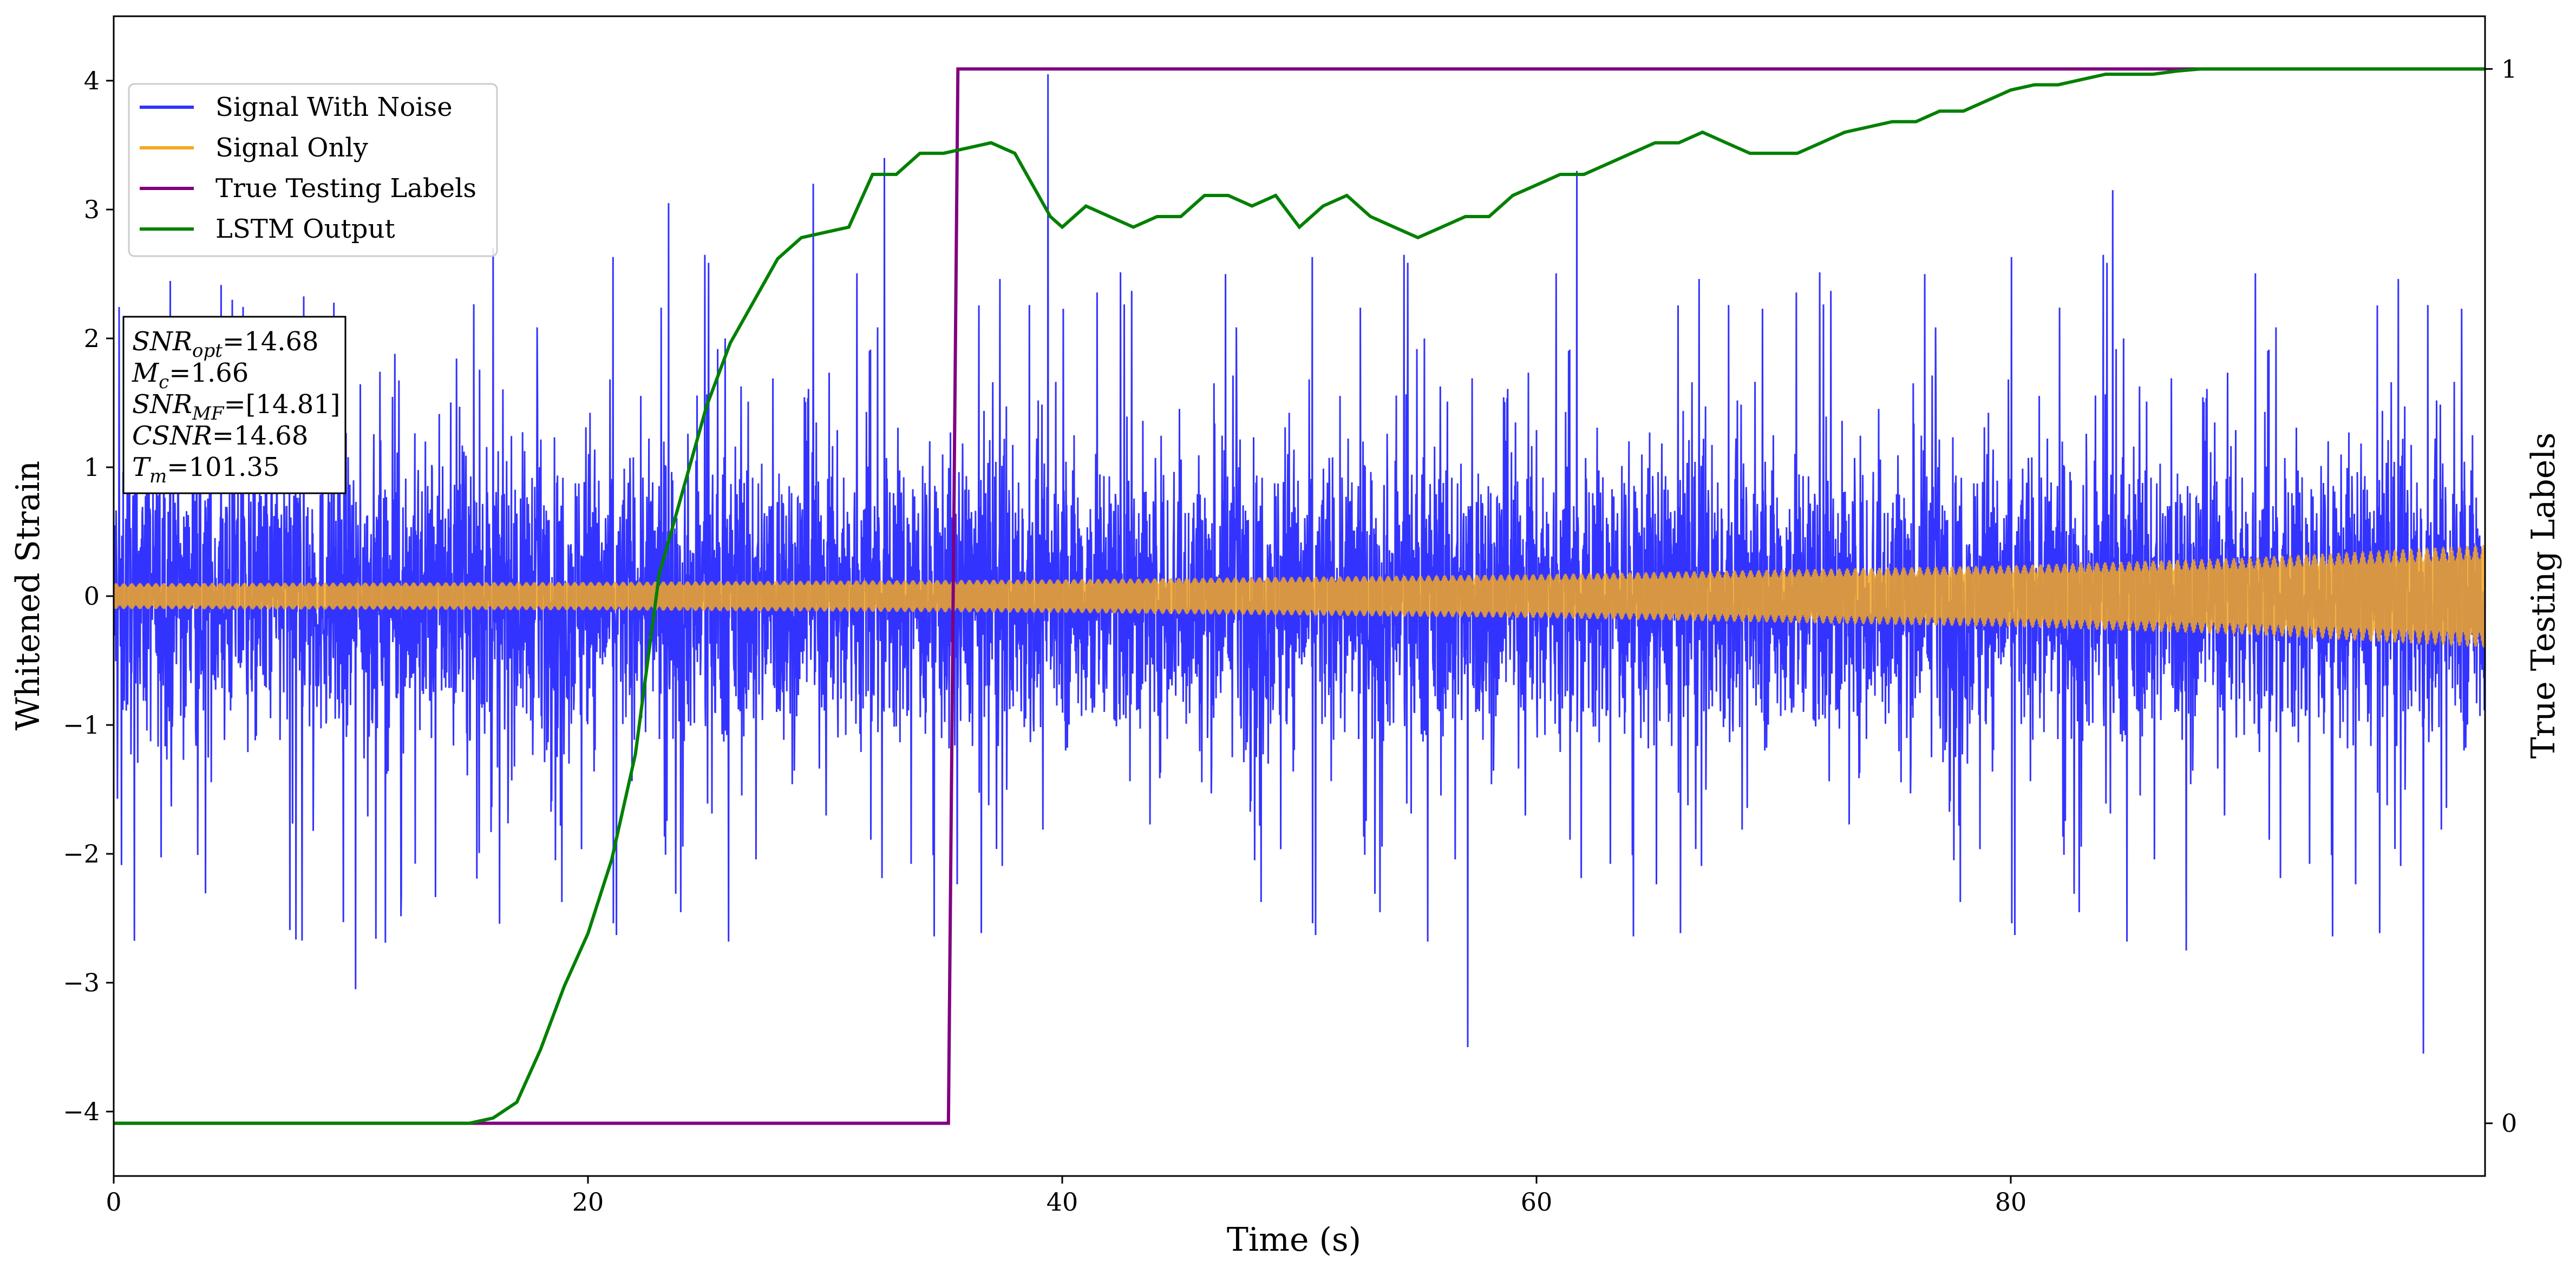 The height and width of the screenshot is (1274, 2576). Describe the element at coordinates (223, 467) in the screenshot. I see `annotation-value: =101.35` at that location.